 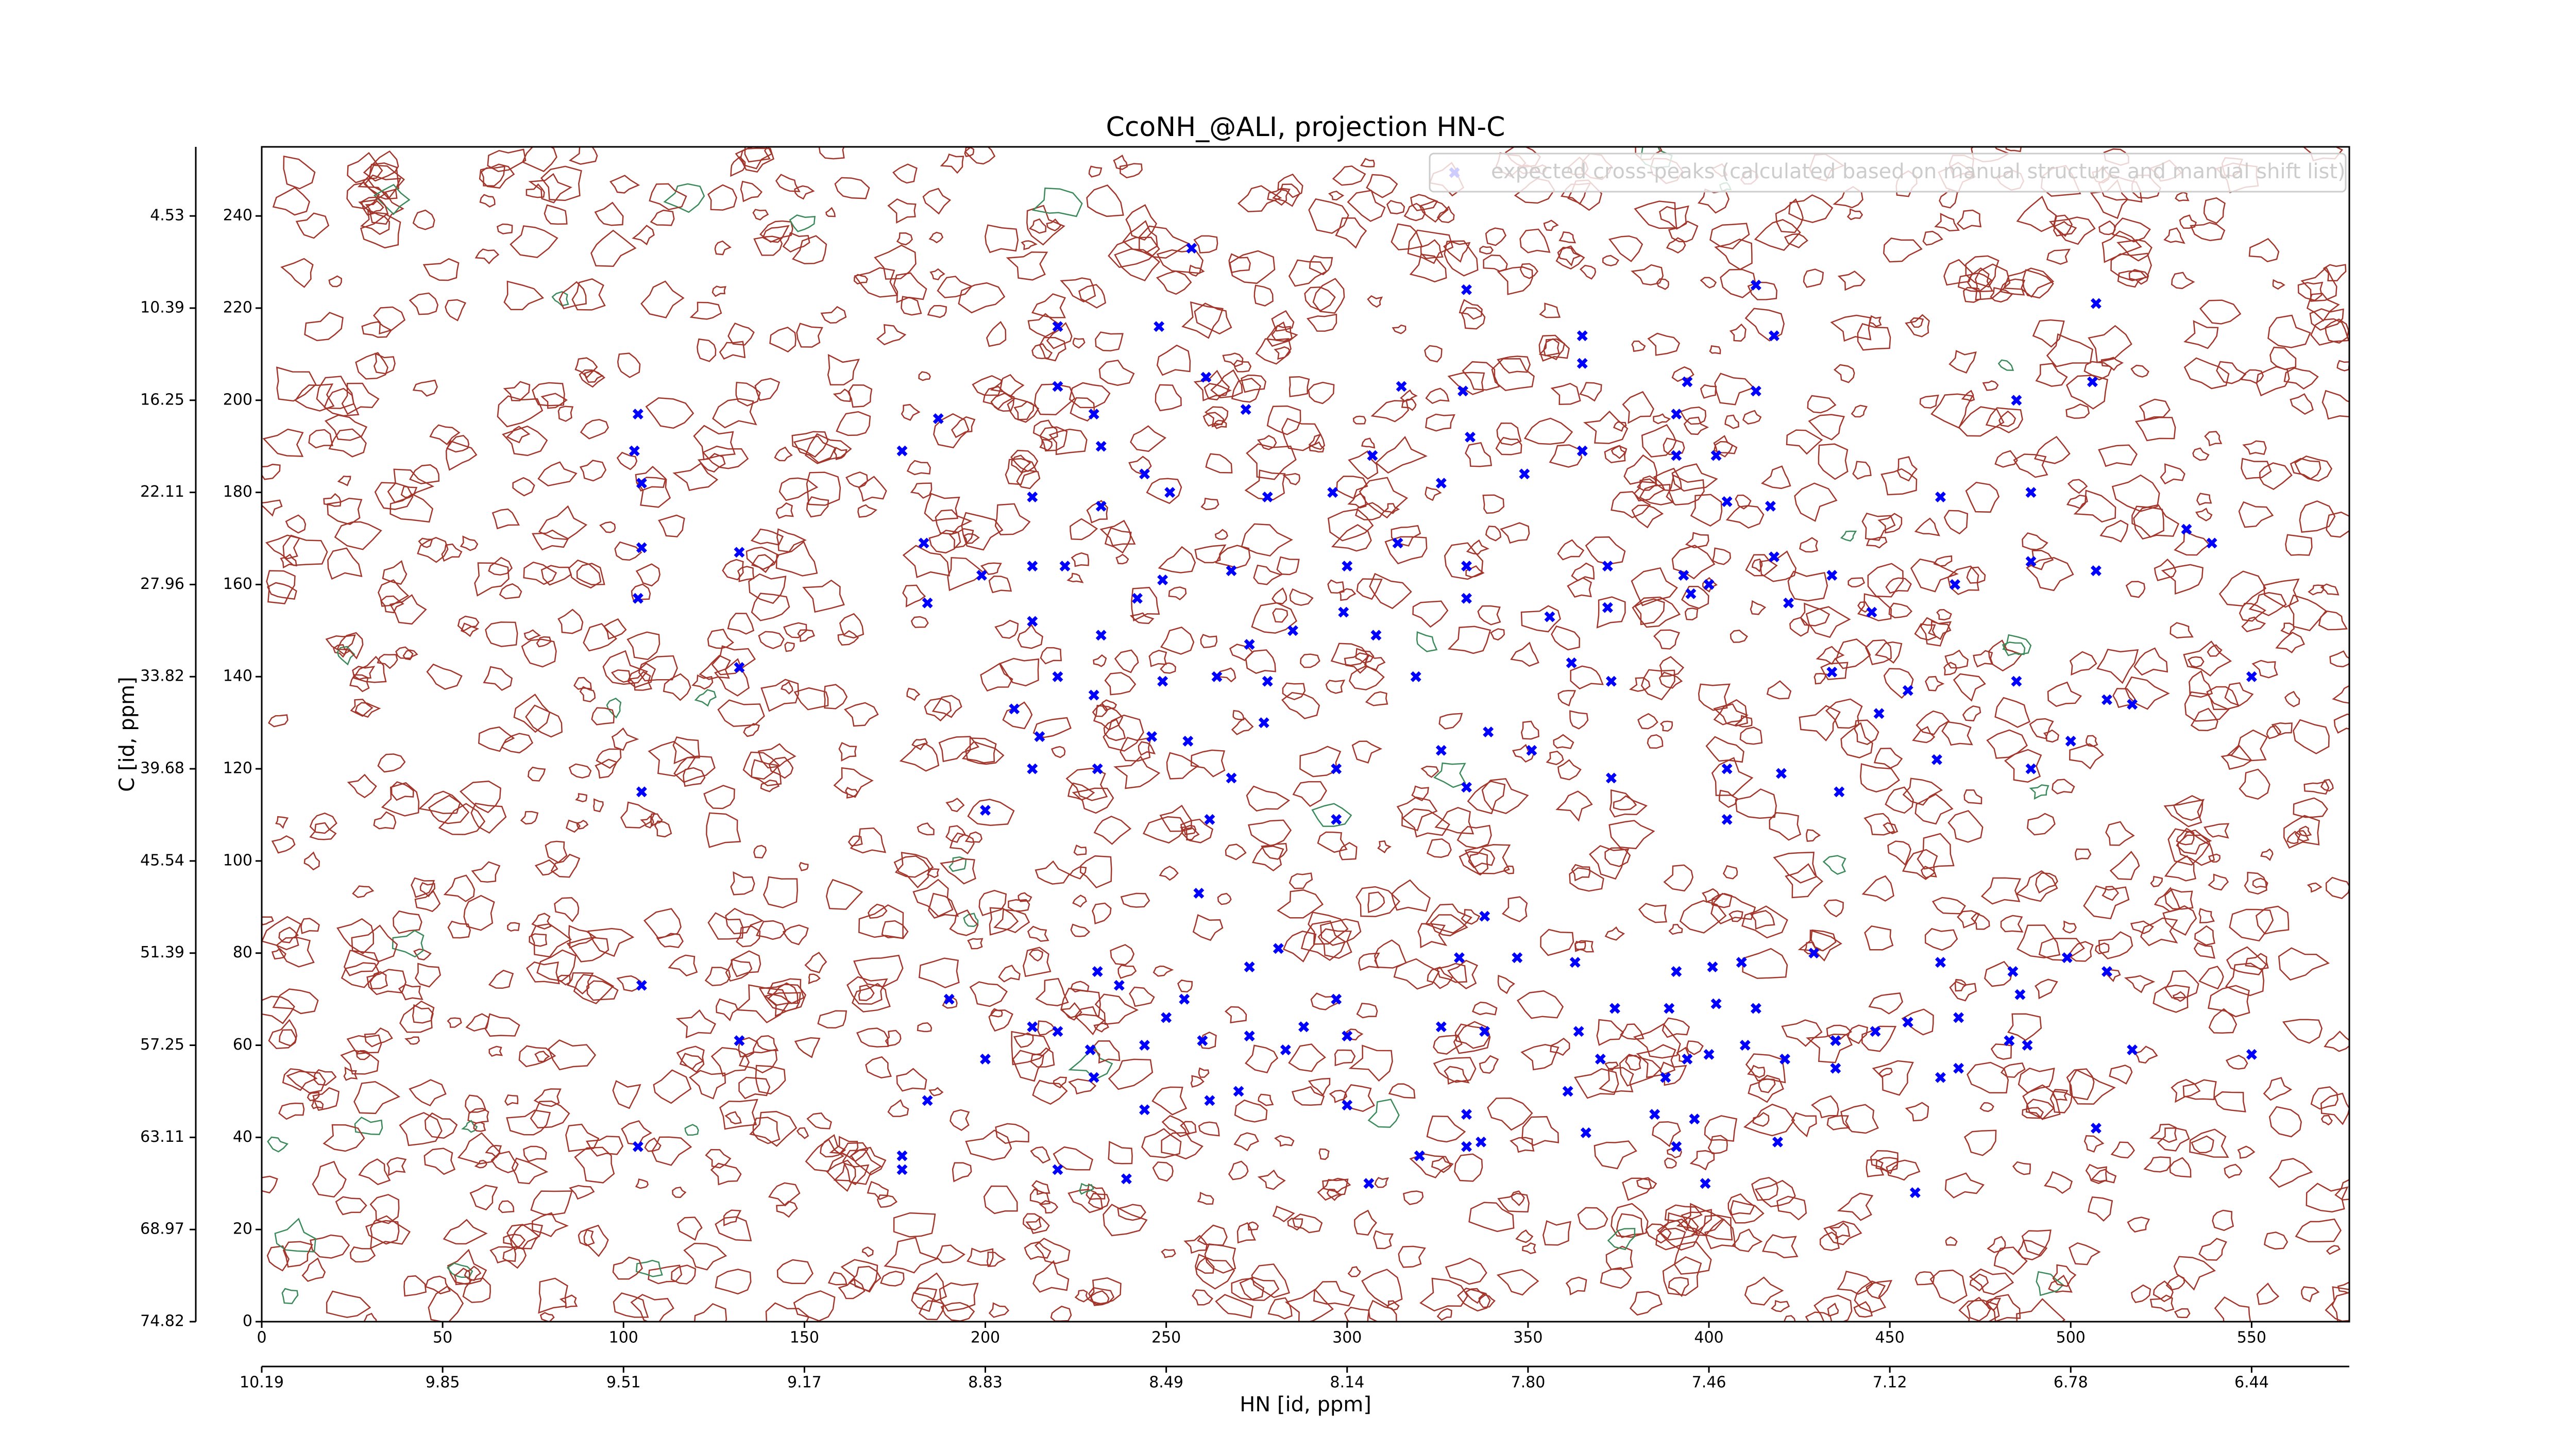 I want to click on y-tick-label: 240, so click(x=237, y=216).